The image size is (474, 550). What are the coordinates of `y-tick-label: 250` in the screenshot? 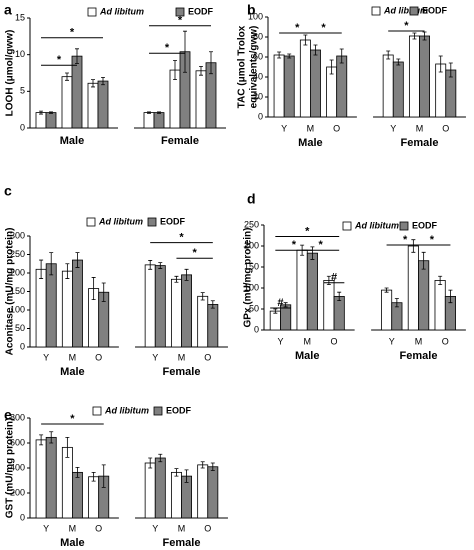 It's located at (17, 254).